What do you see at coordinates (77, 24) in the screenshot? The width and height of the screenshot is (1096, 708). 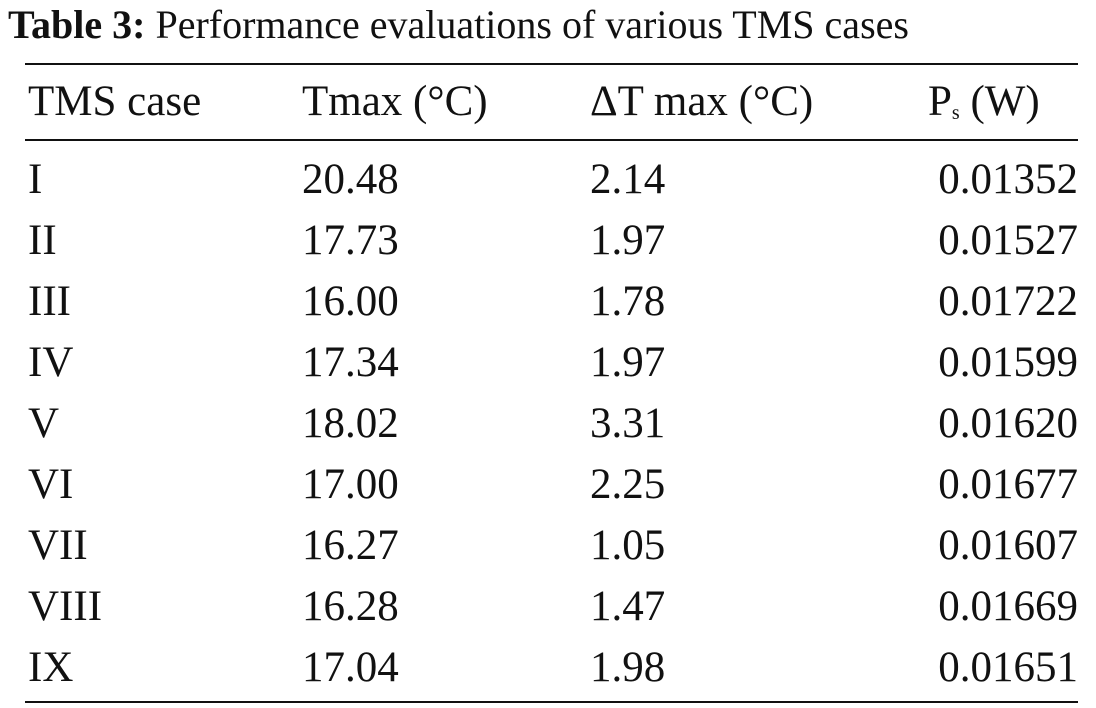 I see `caption-label: Table 3:` at bounding box center [77, 24].